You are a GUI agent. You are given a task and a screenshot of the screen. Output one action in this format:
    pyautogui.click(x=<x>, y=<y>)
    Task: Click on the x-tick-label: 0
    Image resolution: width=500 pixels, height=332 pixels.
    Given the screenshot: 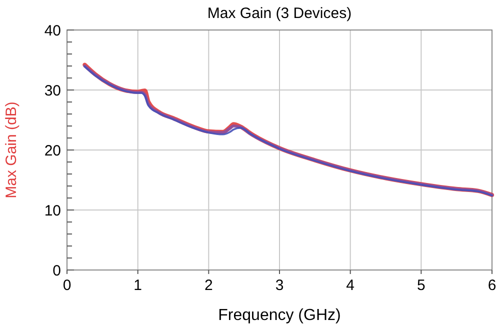 What is the action you would take?
    pyautogui.click(x=67, y=285)
    